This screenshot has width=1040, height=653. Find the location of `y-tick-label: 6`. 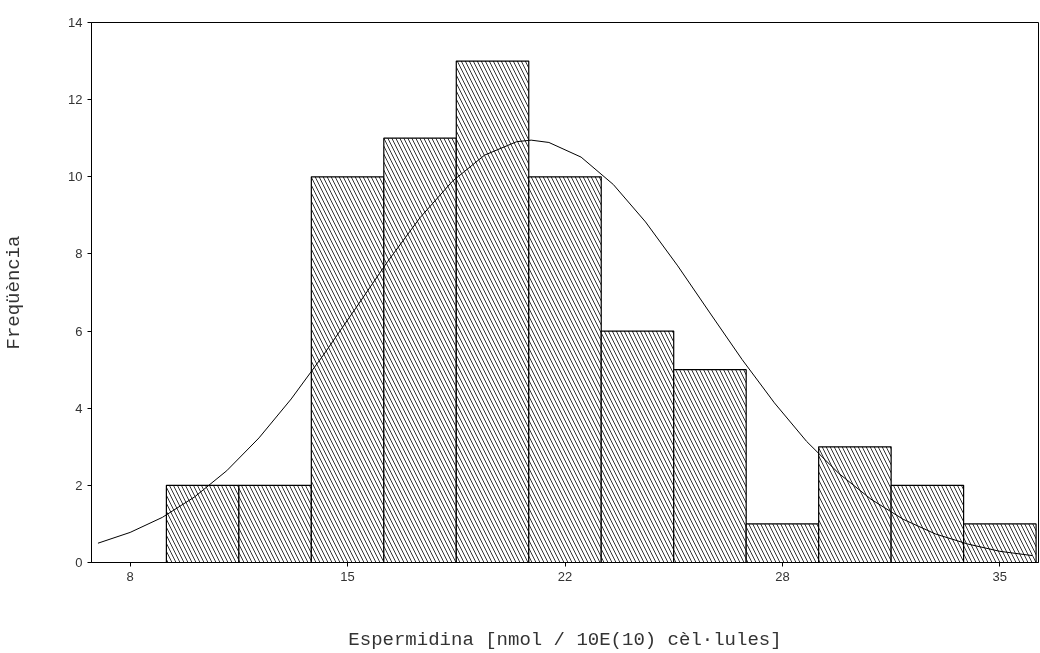

y-tick-label: 6 is located at coordinates (79, 331).